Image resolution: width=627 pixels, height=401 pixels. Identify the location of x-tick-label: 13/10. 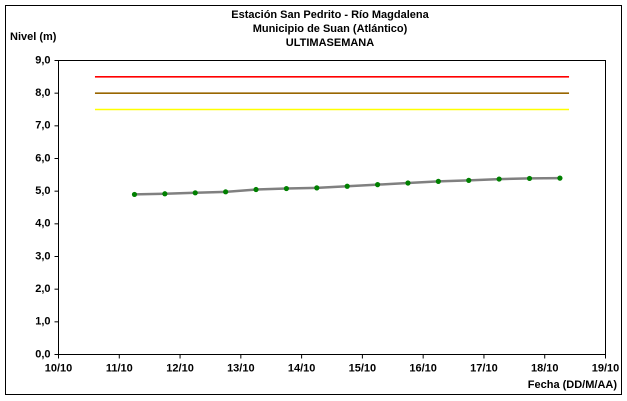
(241, 368).